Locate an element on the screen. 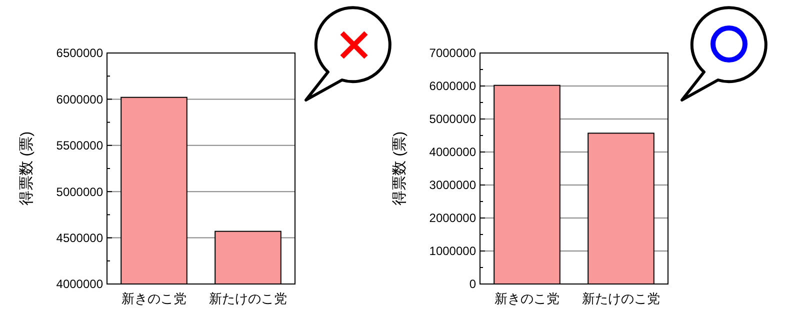 This screenshot has height=329, width=785. y-tick-label: 1000000 is located at coordinates (452, 251).